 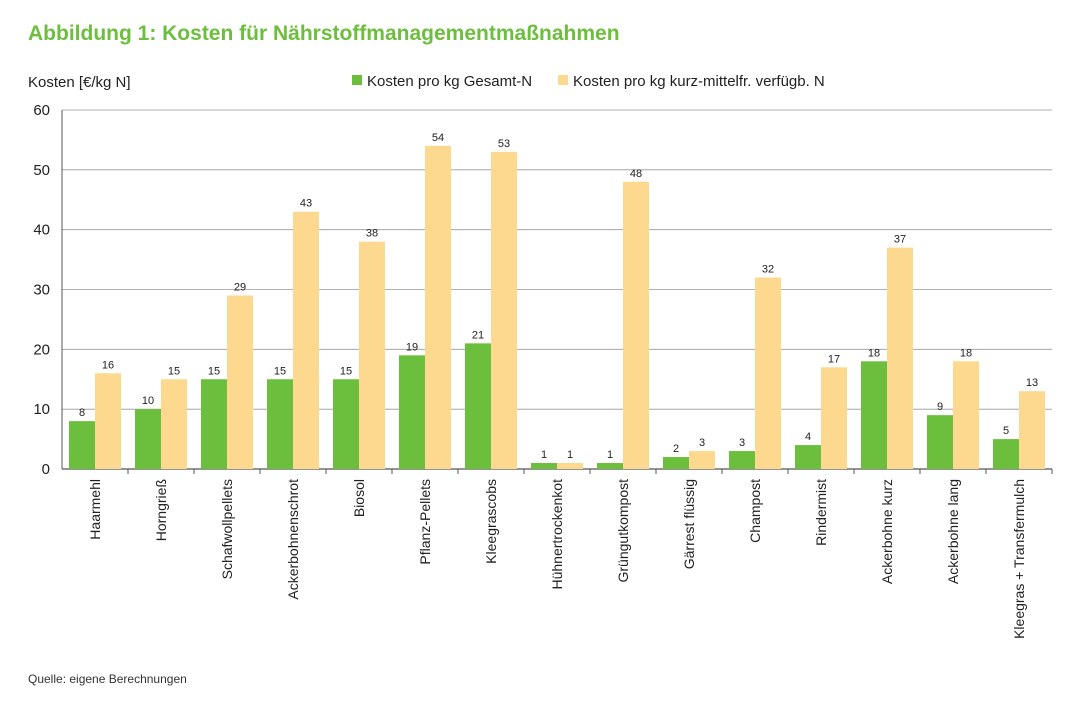 I want to click on y-tick-label: 30, so click(x=41, y=290).